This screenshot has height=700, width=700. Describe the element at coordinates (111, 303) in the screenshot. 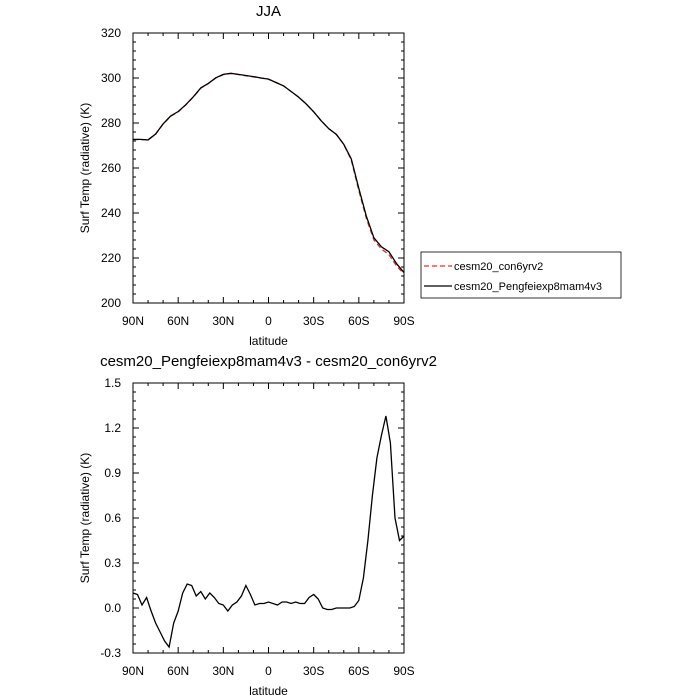

I see `y-tick-label: 200` at that location.